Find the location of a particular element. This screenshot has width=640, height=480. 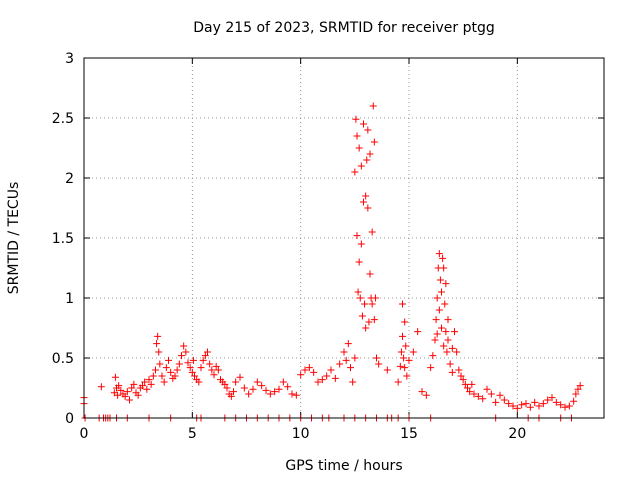

y-axis-label: SRMTID / TECUs is located at coordinates (14, 238).